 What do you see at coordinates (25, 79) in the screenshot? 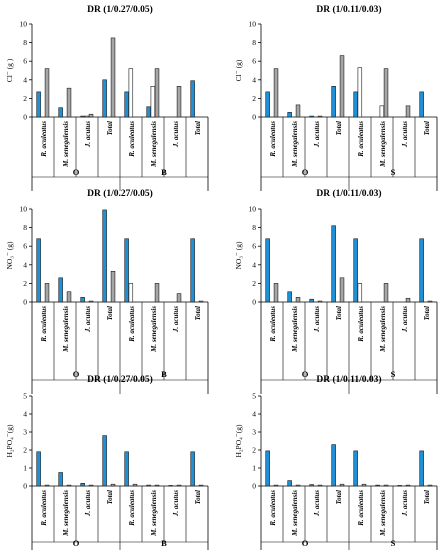
I see `y-tick-label: 4` at bounding box center [25, 79].